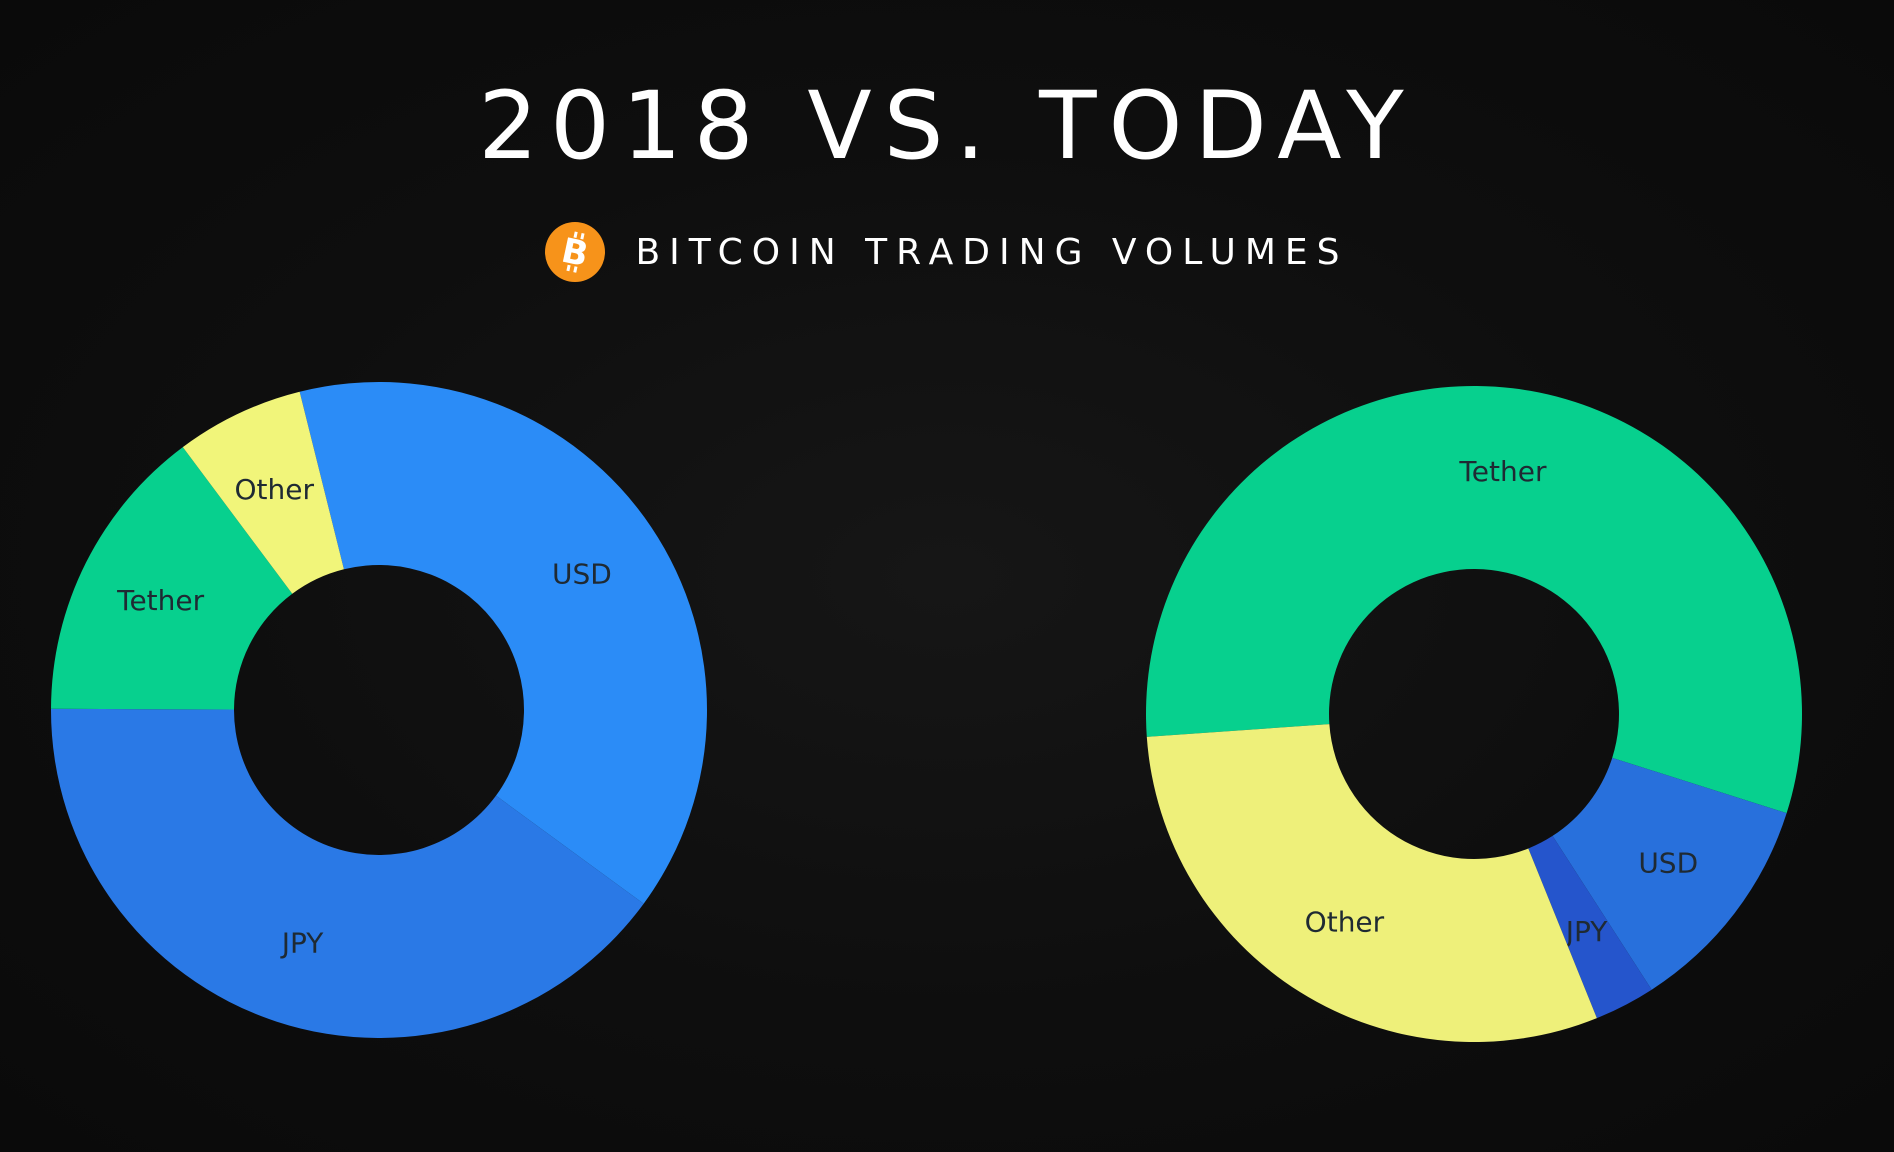 Image resolution: width=1894 pixels, height=1152 pixels. I want to click on subtitle-row: B BITCOIN TRADING VOLUMES, so click(947, 252).